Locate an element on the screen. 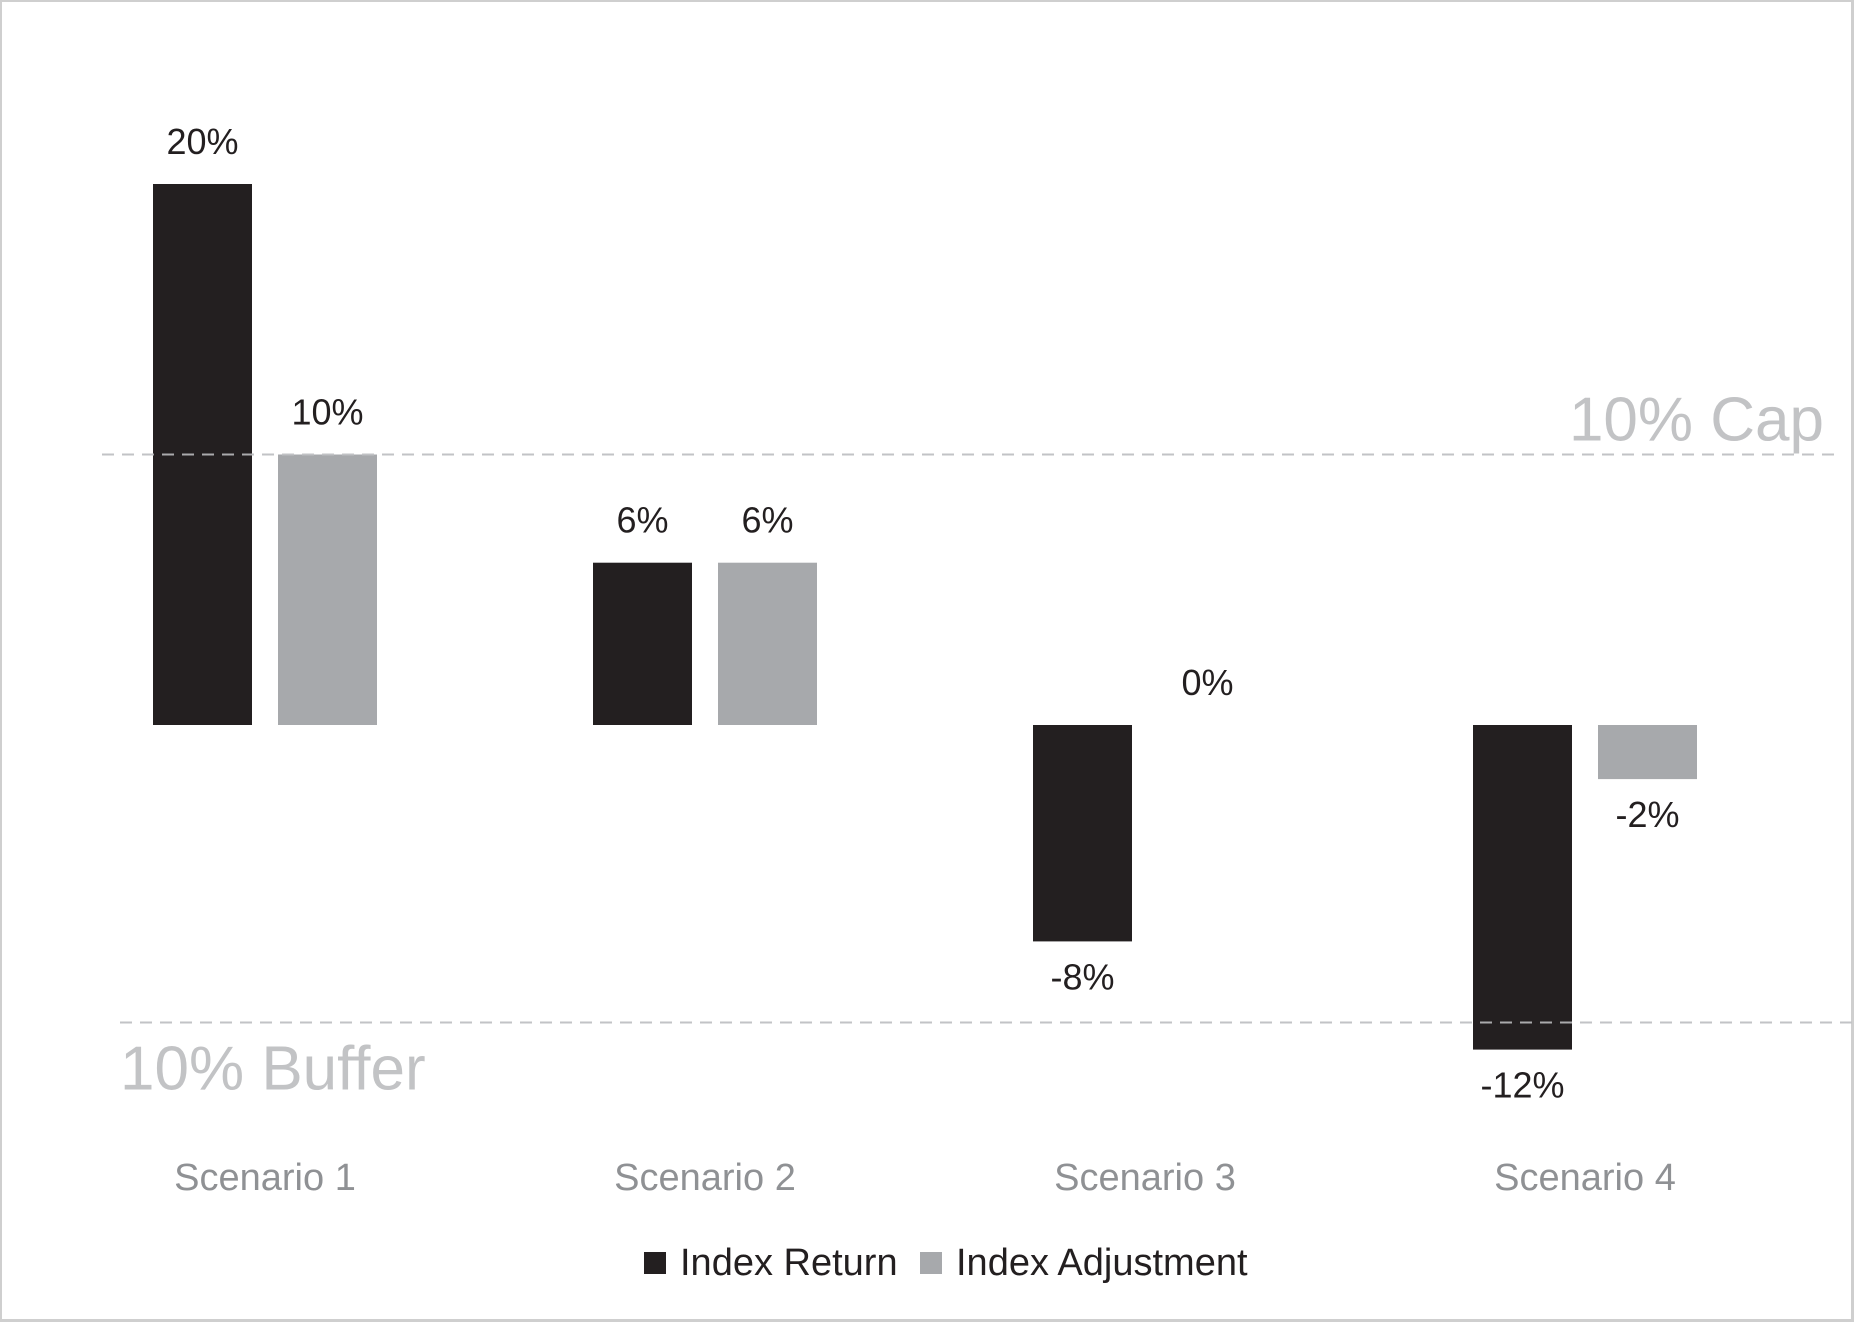 This screenshot has width=1854, height=1324. reference-label-10-cap: 10% Cap is located at coordinates (1696, 420).